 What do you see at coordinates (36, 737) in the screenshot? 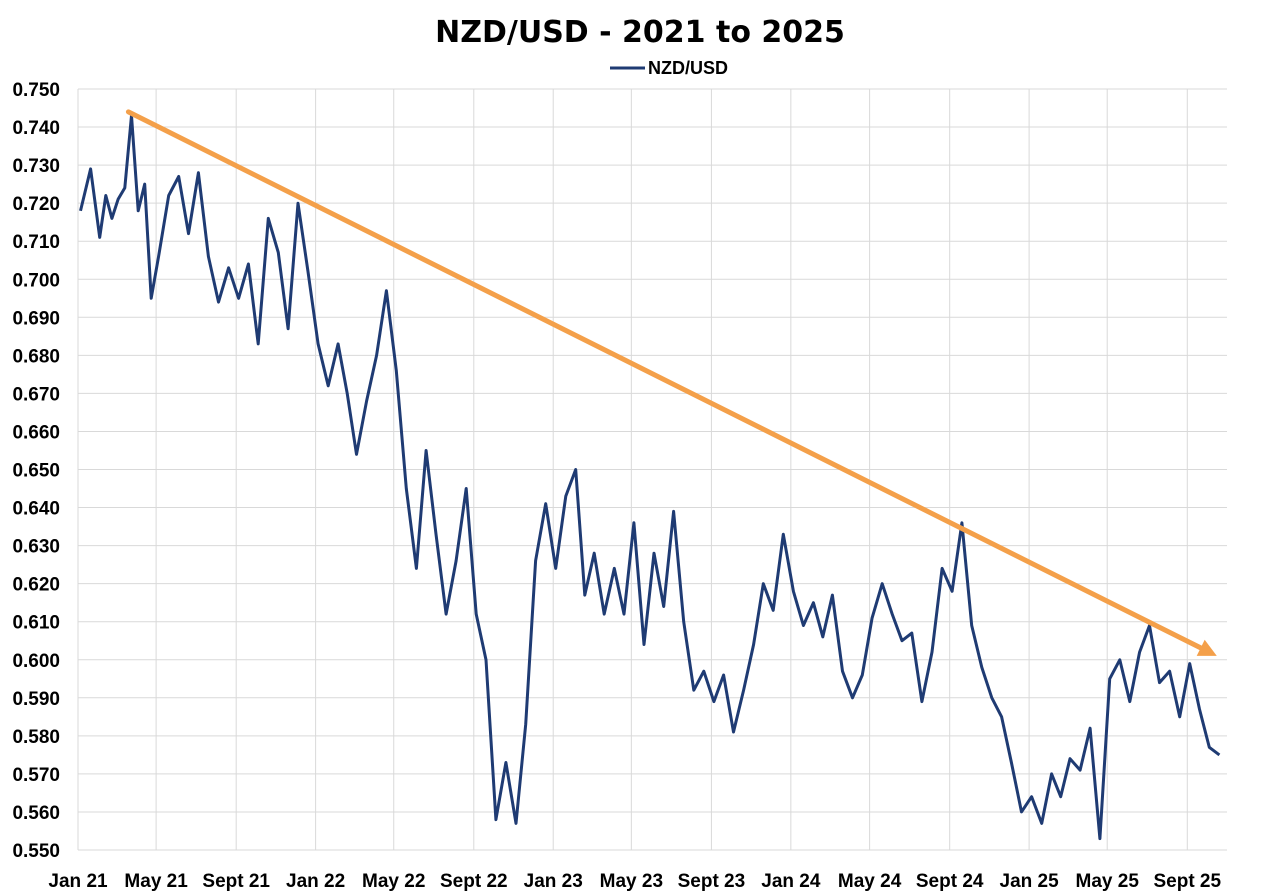
I see `y-tick-label: 0.580` at bounding box center [36, 737].